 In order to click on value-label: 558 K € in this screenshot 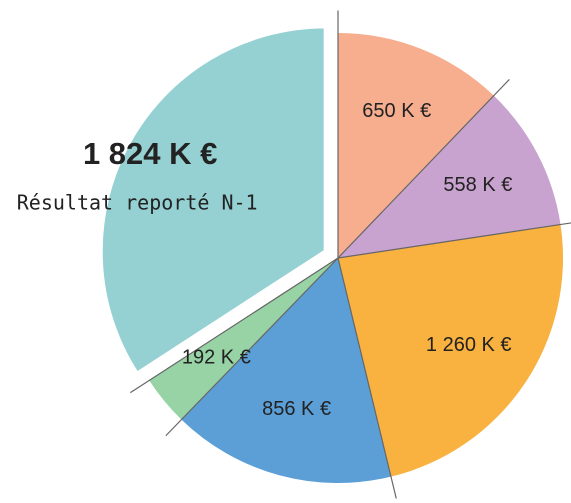, I will do `click(477, 185)`.